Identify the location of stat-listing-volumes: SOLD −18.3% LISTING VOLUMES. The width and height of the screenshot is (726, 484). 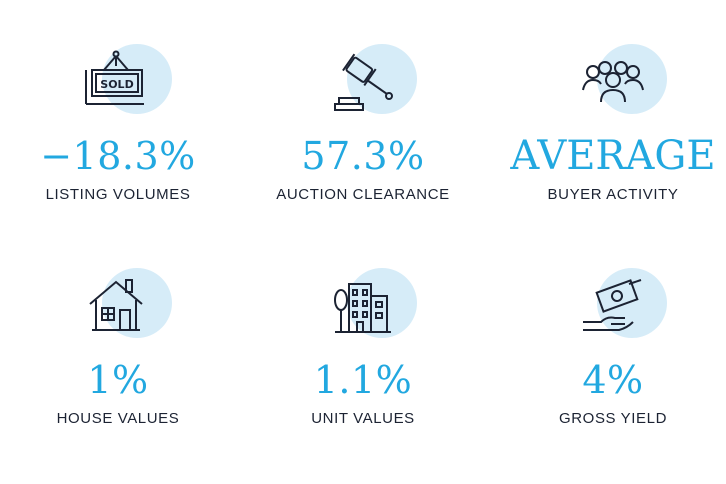
(119, 123).